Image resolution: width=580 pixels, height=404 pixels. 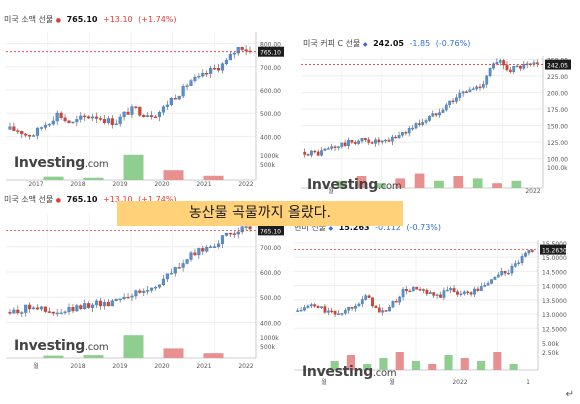 What do you see at coordinates (270, 137) in the screenshot?
I see `y-tick-label: 400.00` at bounding box center [270, 137].